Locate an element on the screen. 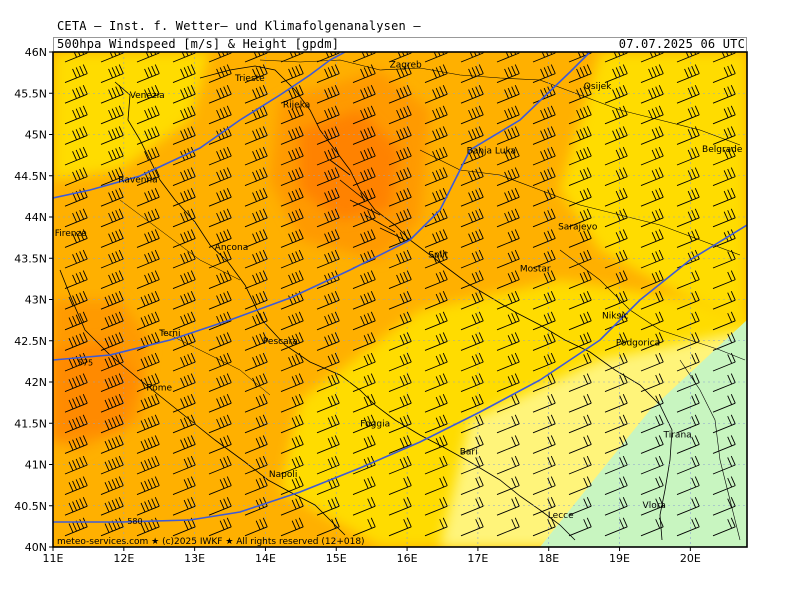 This screenshot has width=800, height=600. lon-label-3: 14E is located at coordinates (265, 558).